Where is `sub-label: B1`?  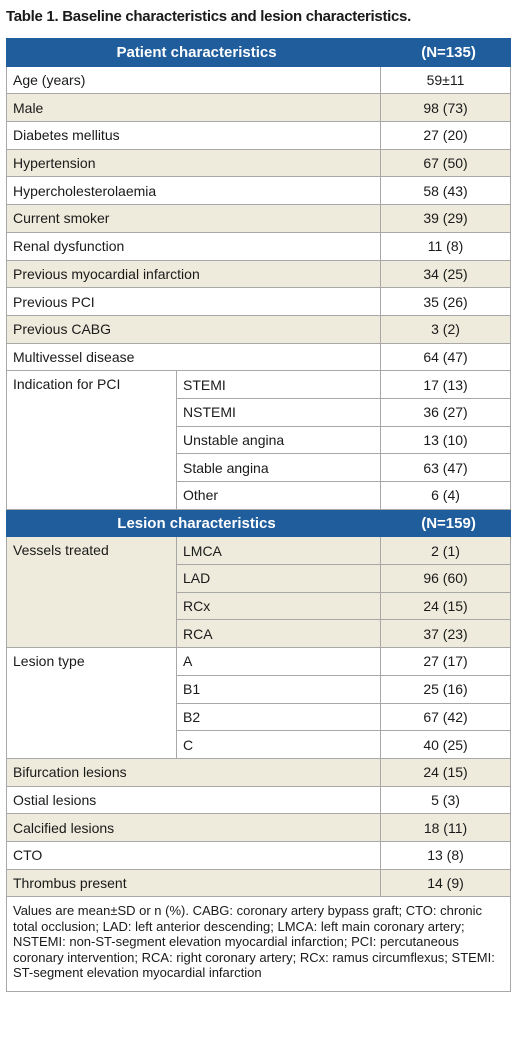 sub-label: B1 is located at coordinates (278, 689).